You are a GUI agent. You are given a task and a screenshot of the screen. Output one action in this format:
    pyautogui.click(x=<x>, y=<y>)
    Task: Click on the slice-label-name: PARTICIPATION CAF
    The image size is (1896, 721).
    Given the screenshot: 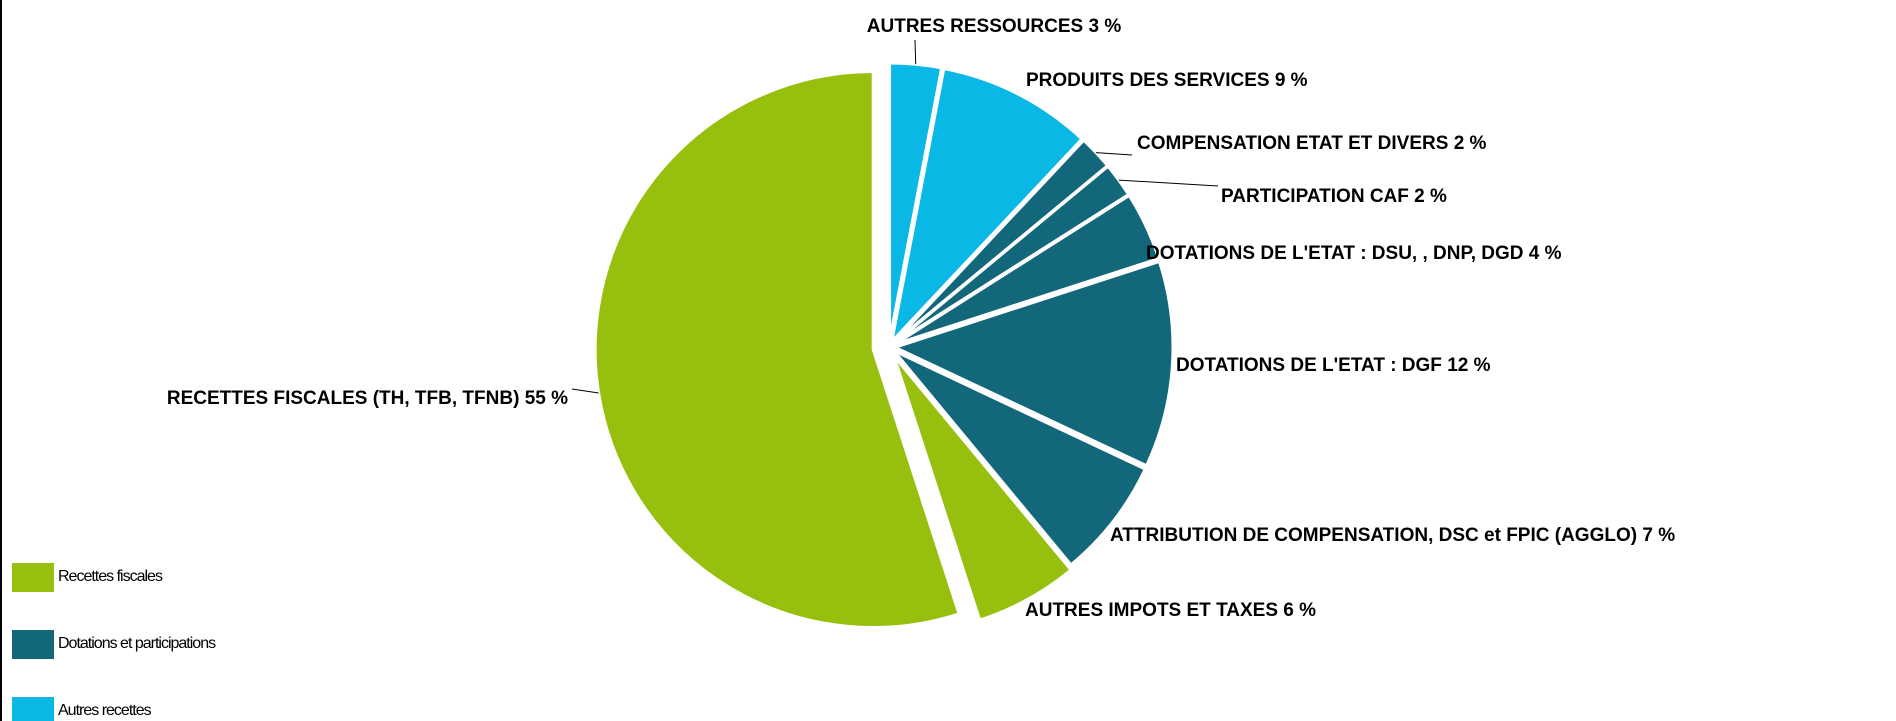 What is the action you would take?
    pyautogui.click(x=1315, y=196)
    